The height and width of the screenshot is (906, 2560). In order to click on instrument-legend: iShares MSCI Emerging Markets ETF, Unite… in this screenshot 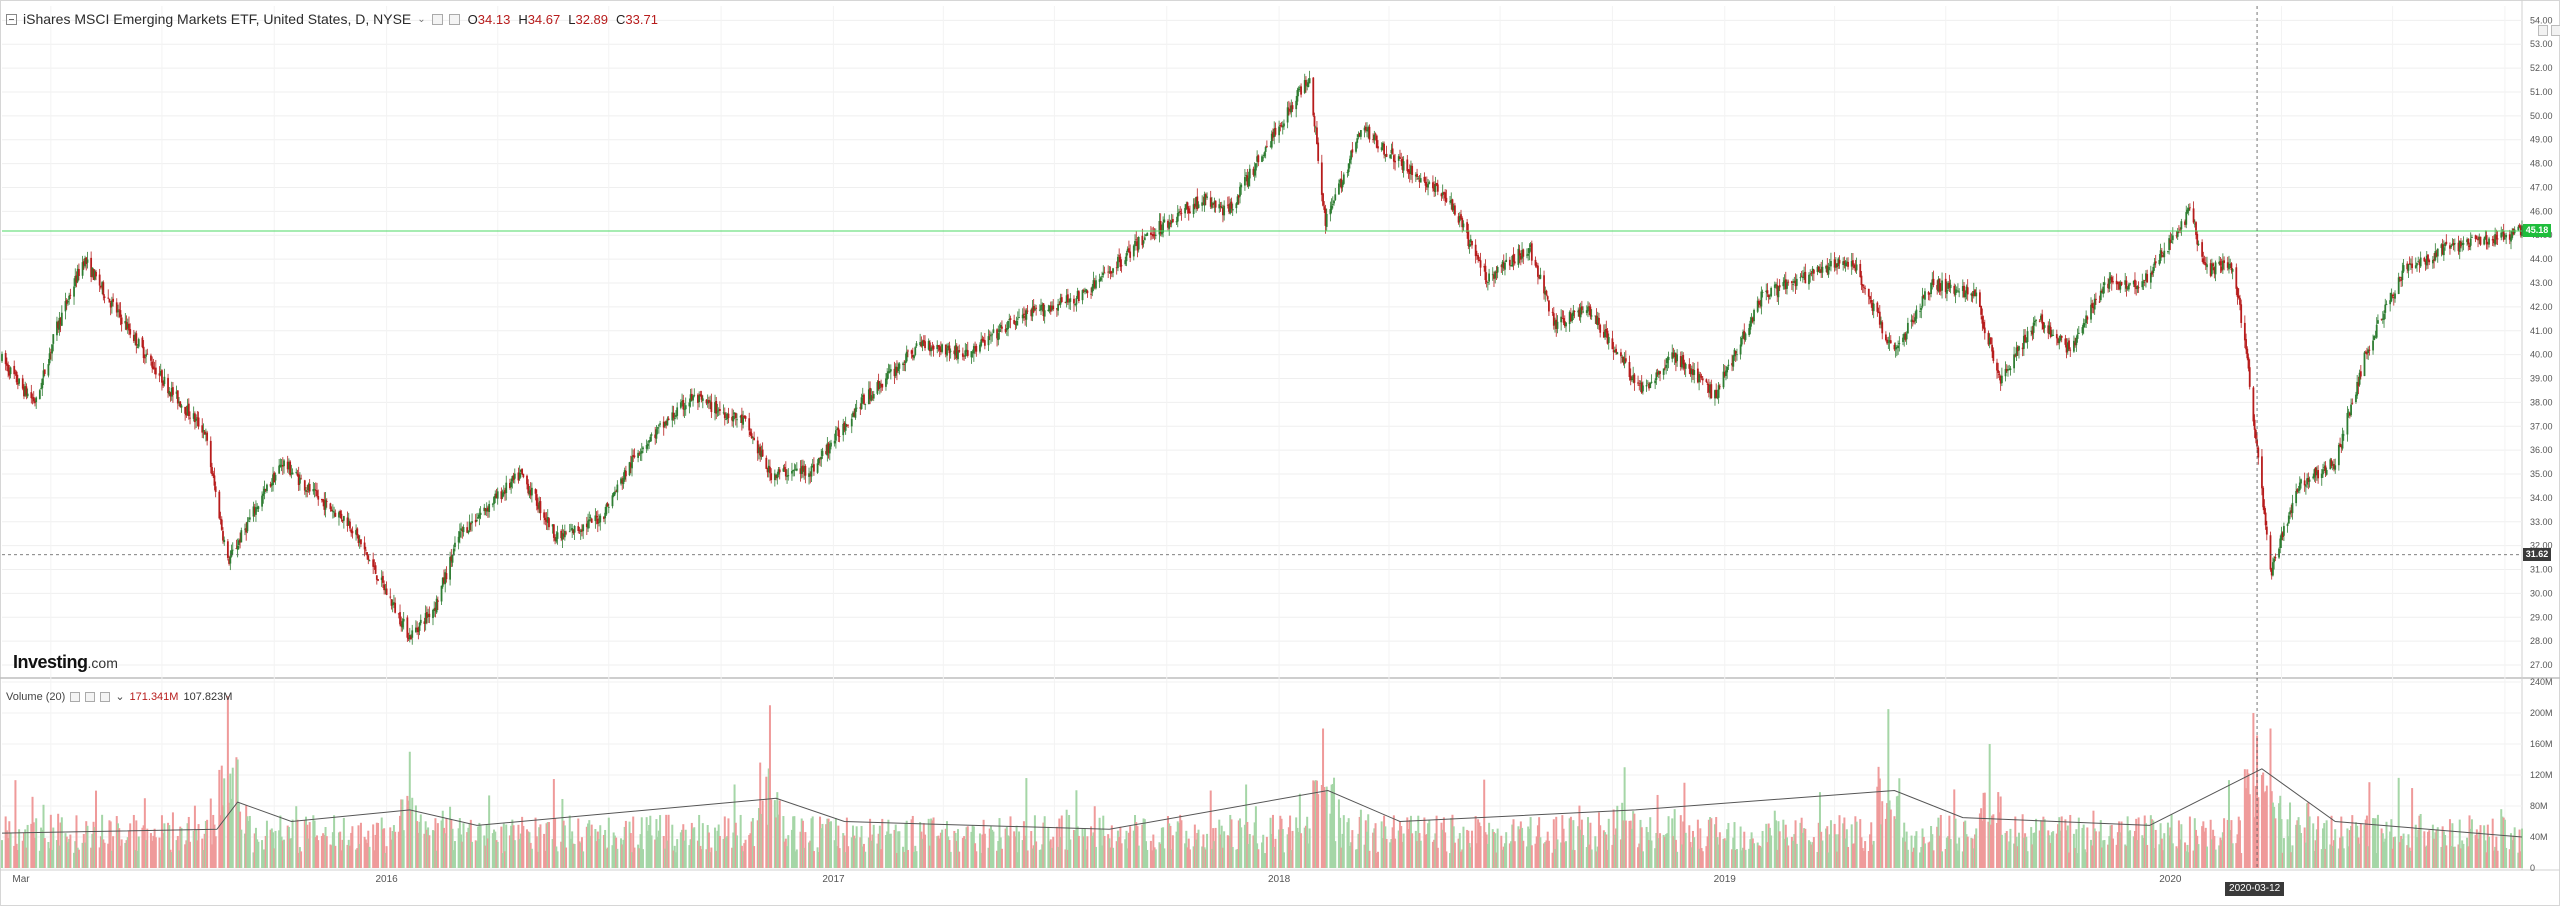, I will do `click(332, 19)`.